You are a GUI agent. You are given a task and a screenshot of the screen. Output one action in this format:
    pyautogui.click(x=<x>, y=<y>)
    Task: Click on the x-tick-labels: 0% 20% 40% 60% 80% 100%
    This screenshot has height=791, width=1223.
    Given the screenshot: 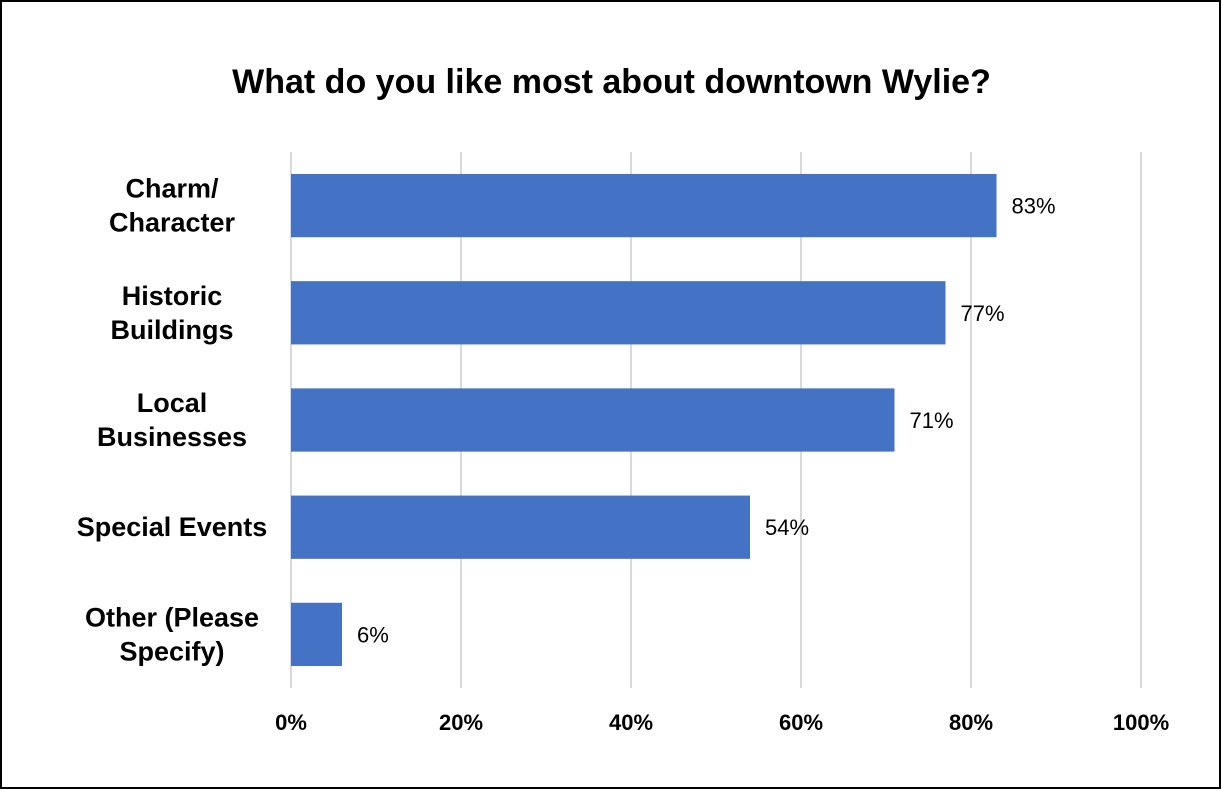 What is the action you would take?
    pyautogui.click(x=722, y=722)
    